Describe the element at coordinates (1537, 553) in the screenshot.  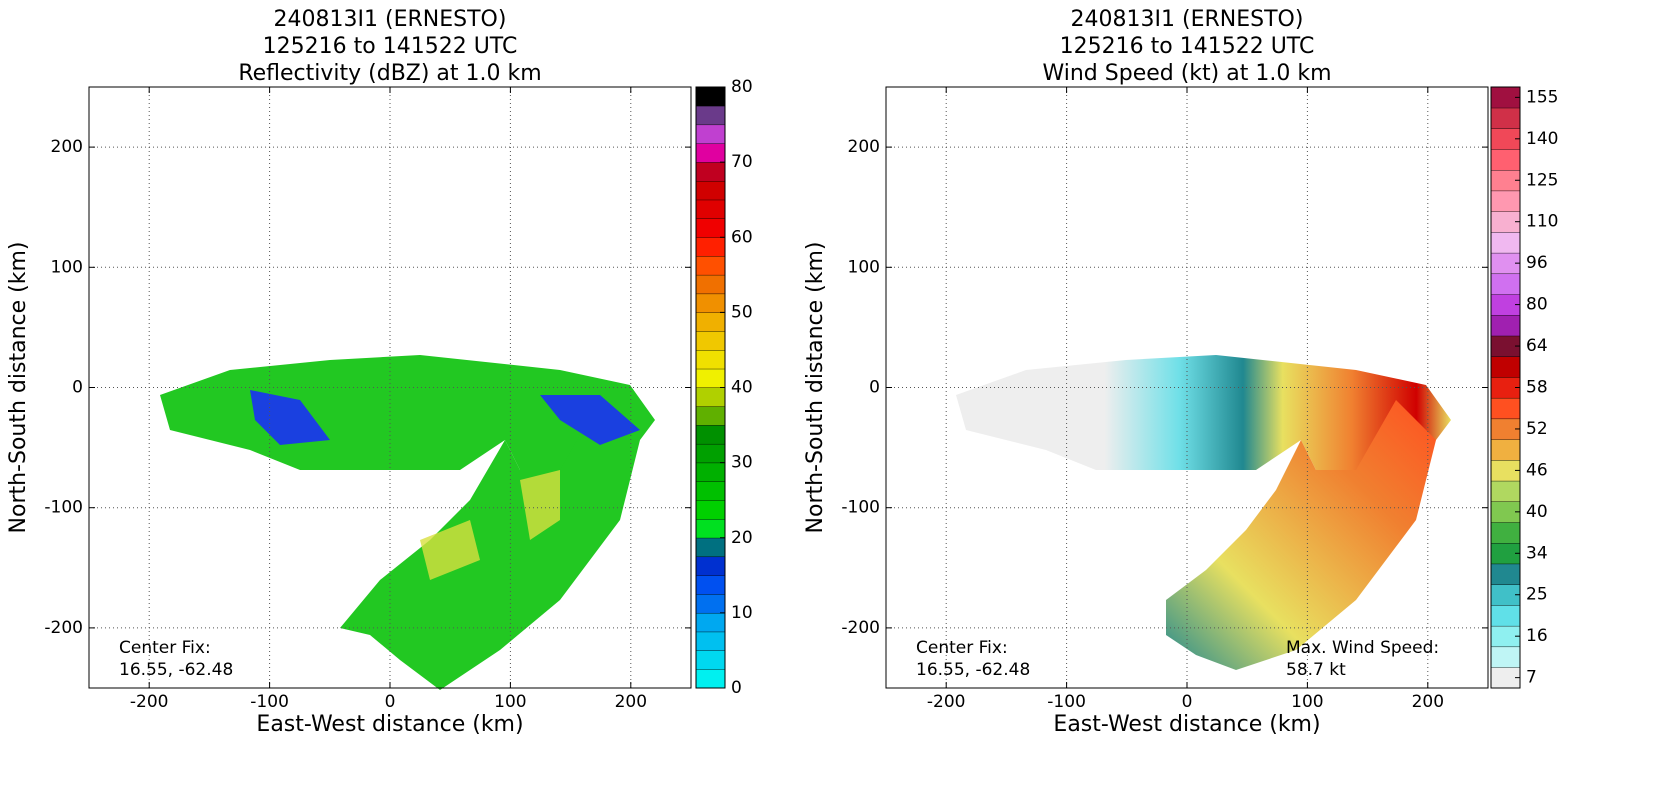
I see `colorbar-tick-label: 34` at that location.